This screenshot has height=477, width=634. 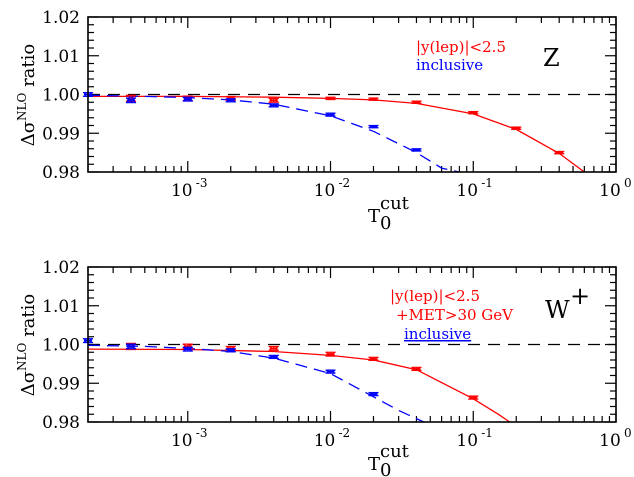 I want to click on panel-w-plus-y-tick-labels: 0.98 0.99 1.00 1.01 1.02, so click(x=61, y=345).